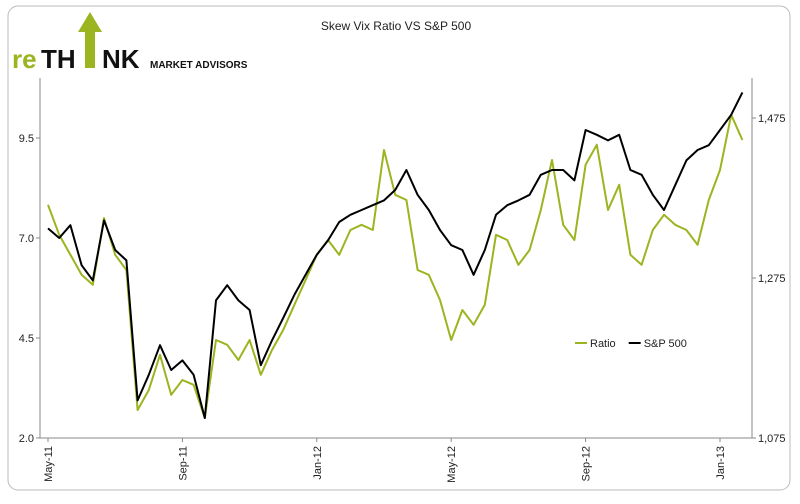  Describe the element at coordinates (721, 463) in the screenshot. I see `x-tick-label: Jan-13` at that location.